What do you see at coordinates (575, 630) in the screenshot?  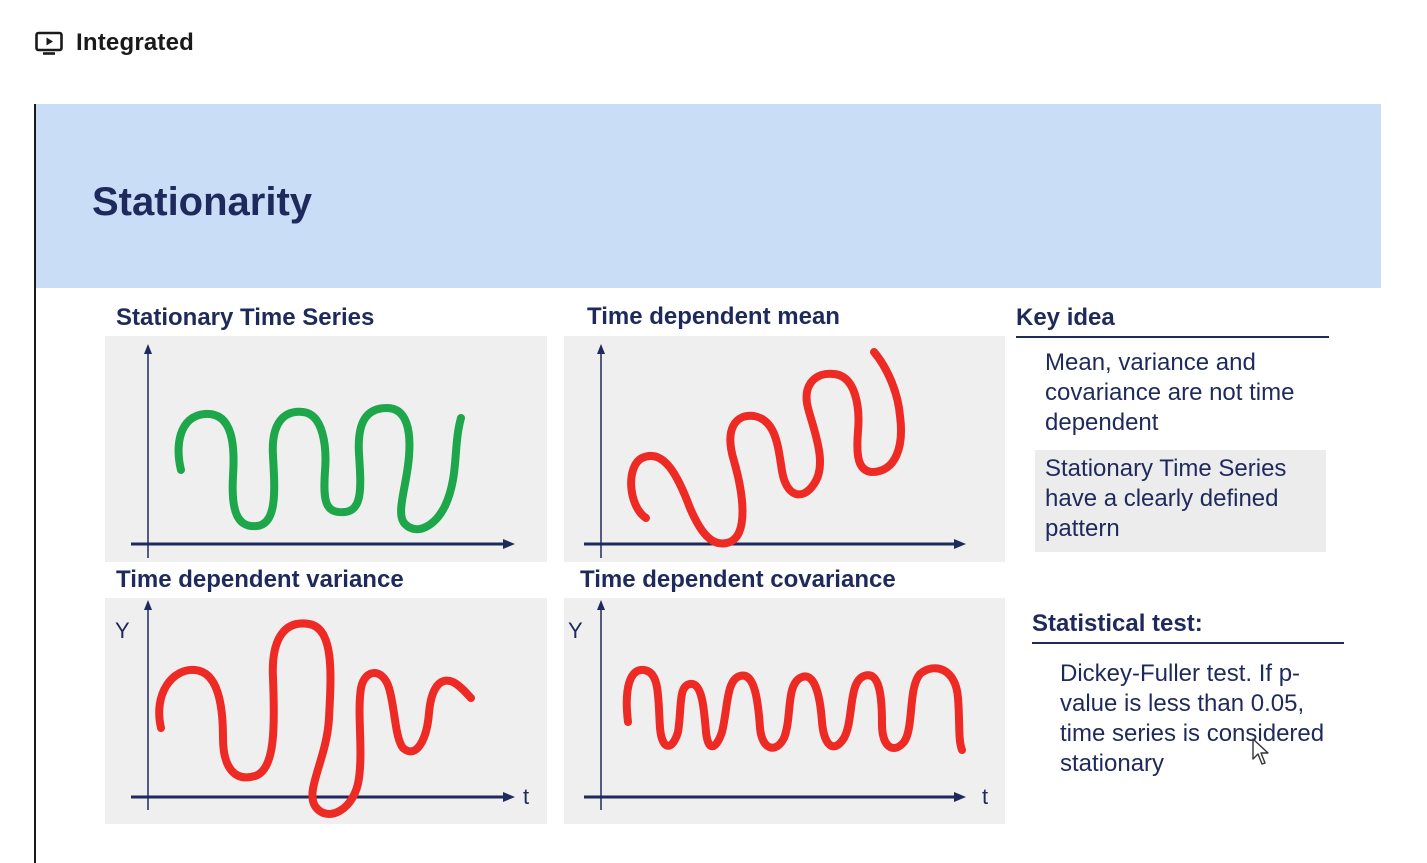 I see `y-axis-label-covariance: Y` at bounding box center [575, 630].